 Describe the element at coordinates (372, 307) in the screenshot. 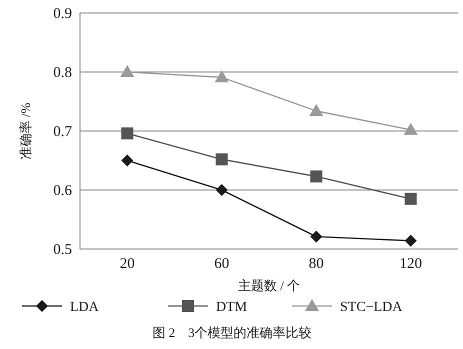

I see `legend-label: STC−LDA` at that location.